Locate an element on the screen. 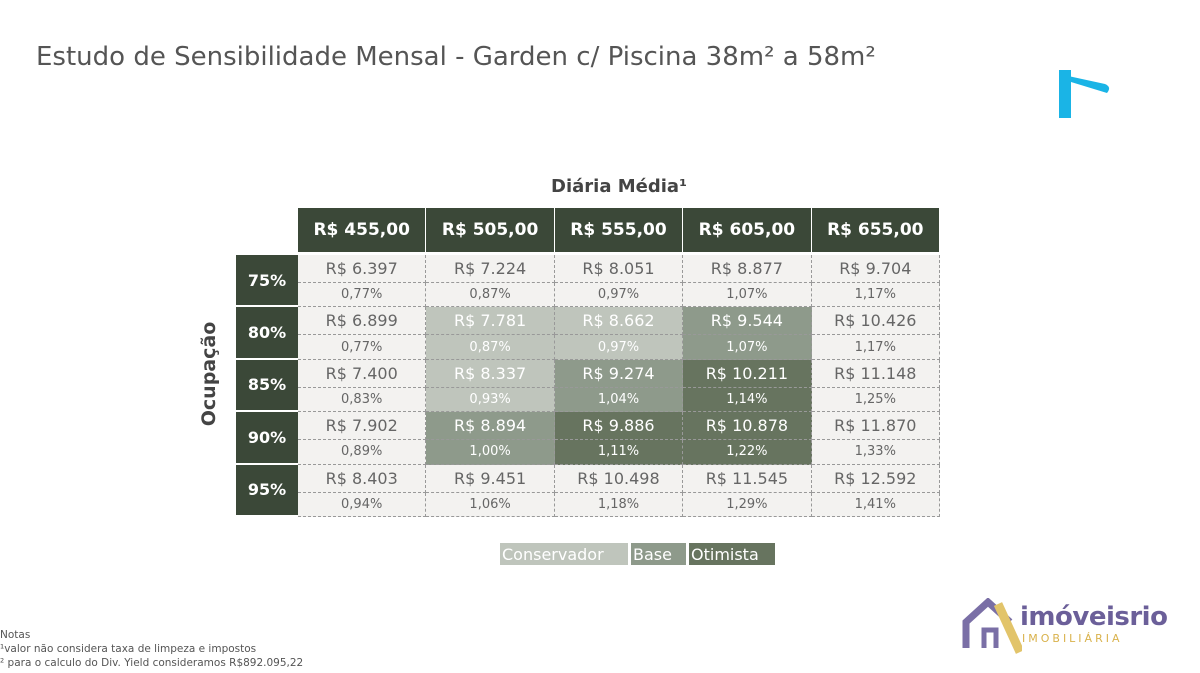 Image resolution: width=1200 pixels, height=673 pixels. cell-value: R$ 8.051 is located at coordinates (619, 269).